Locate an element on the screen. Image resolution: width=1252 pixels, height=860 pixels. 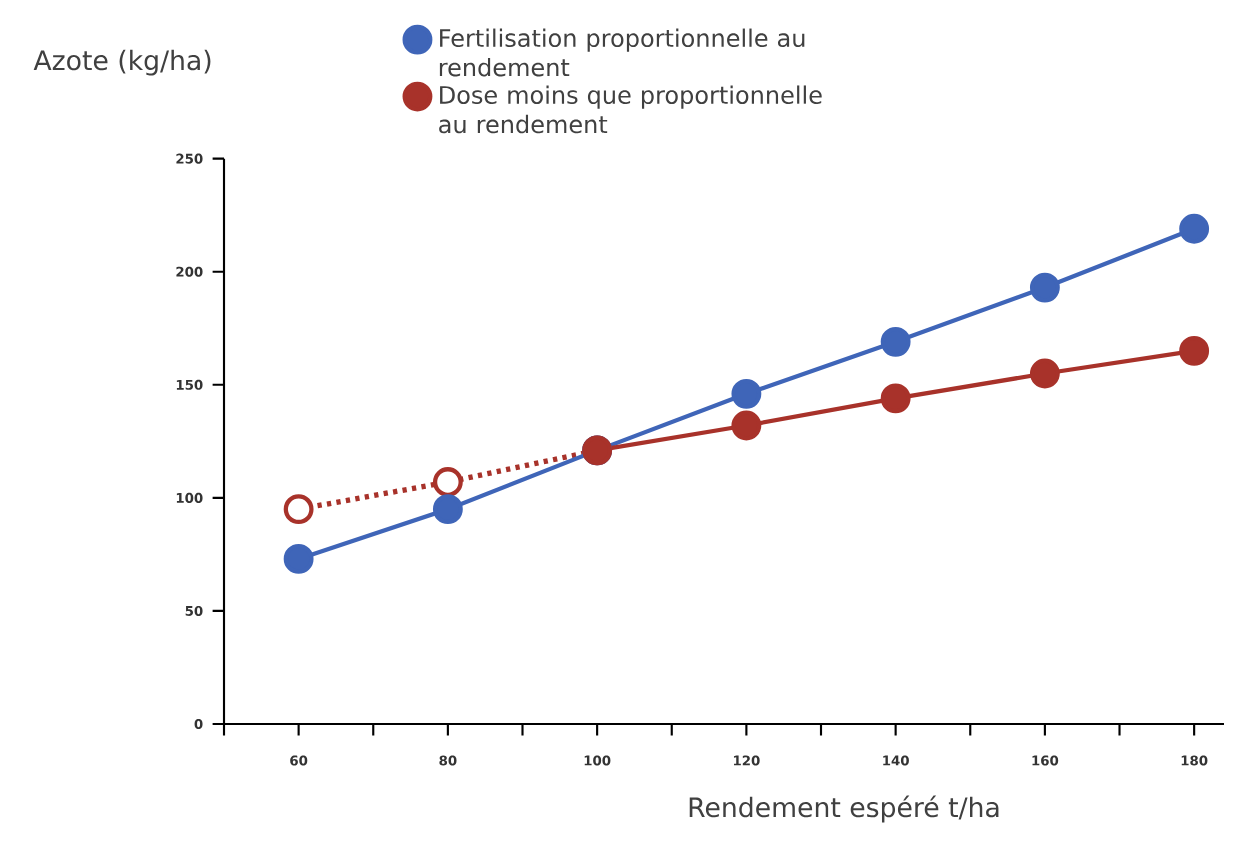
legend-label: Dose moins que proportionnelle au rendement is located at coordinates (630, 109).